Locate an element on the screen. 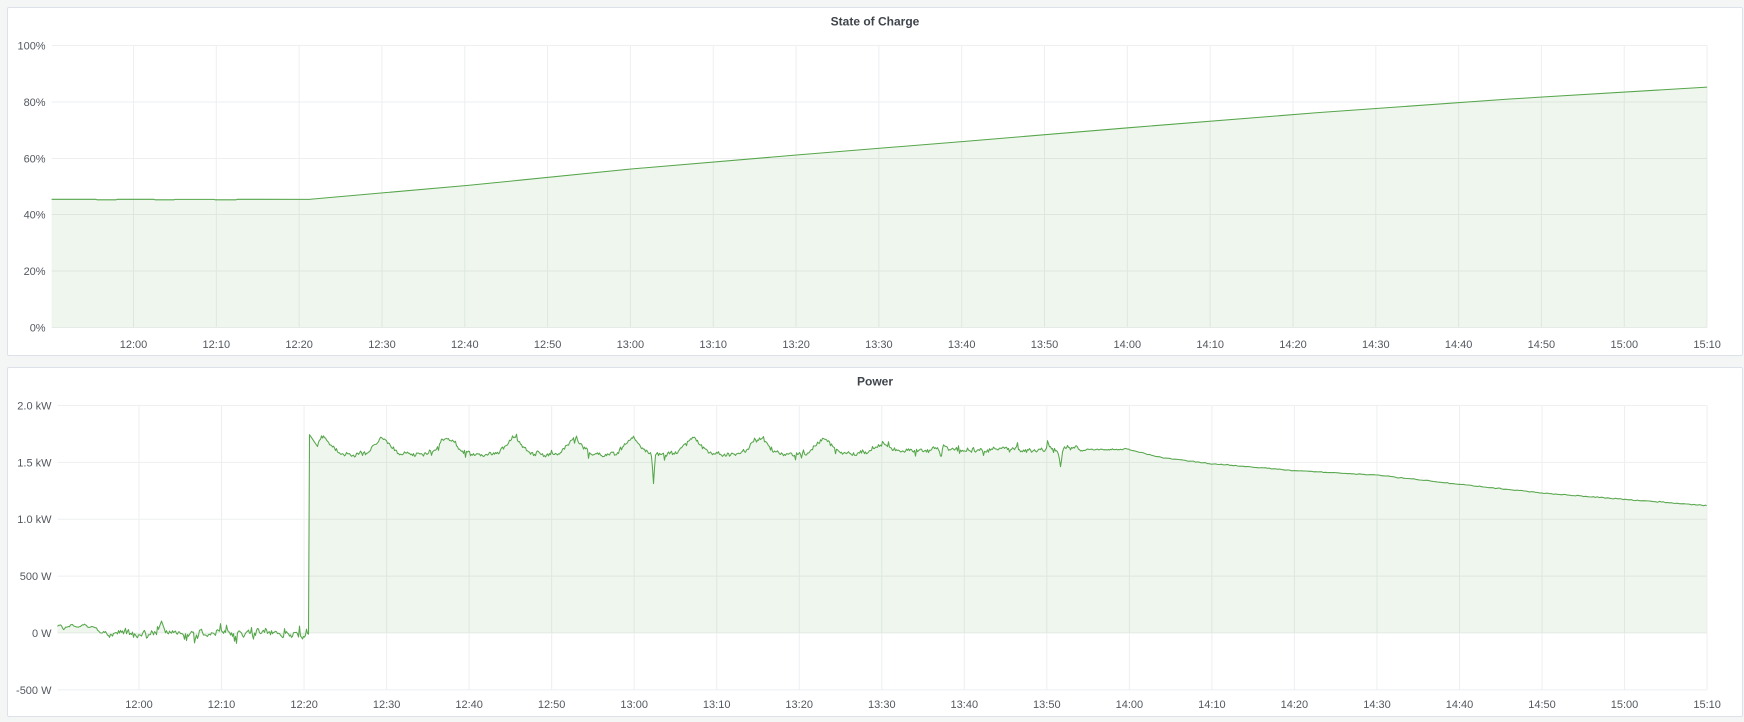 The height and width of the screenshot is (722, 1744). svg-text: Power is located at coordinates (875, 382).